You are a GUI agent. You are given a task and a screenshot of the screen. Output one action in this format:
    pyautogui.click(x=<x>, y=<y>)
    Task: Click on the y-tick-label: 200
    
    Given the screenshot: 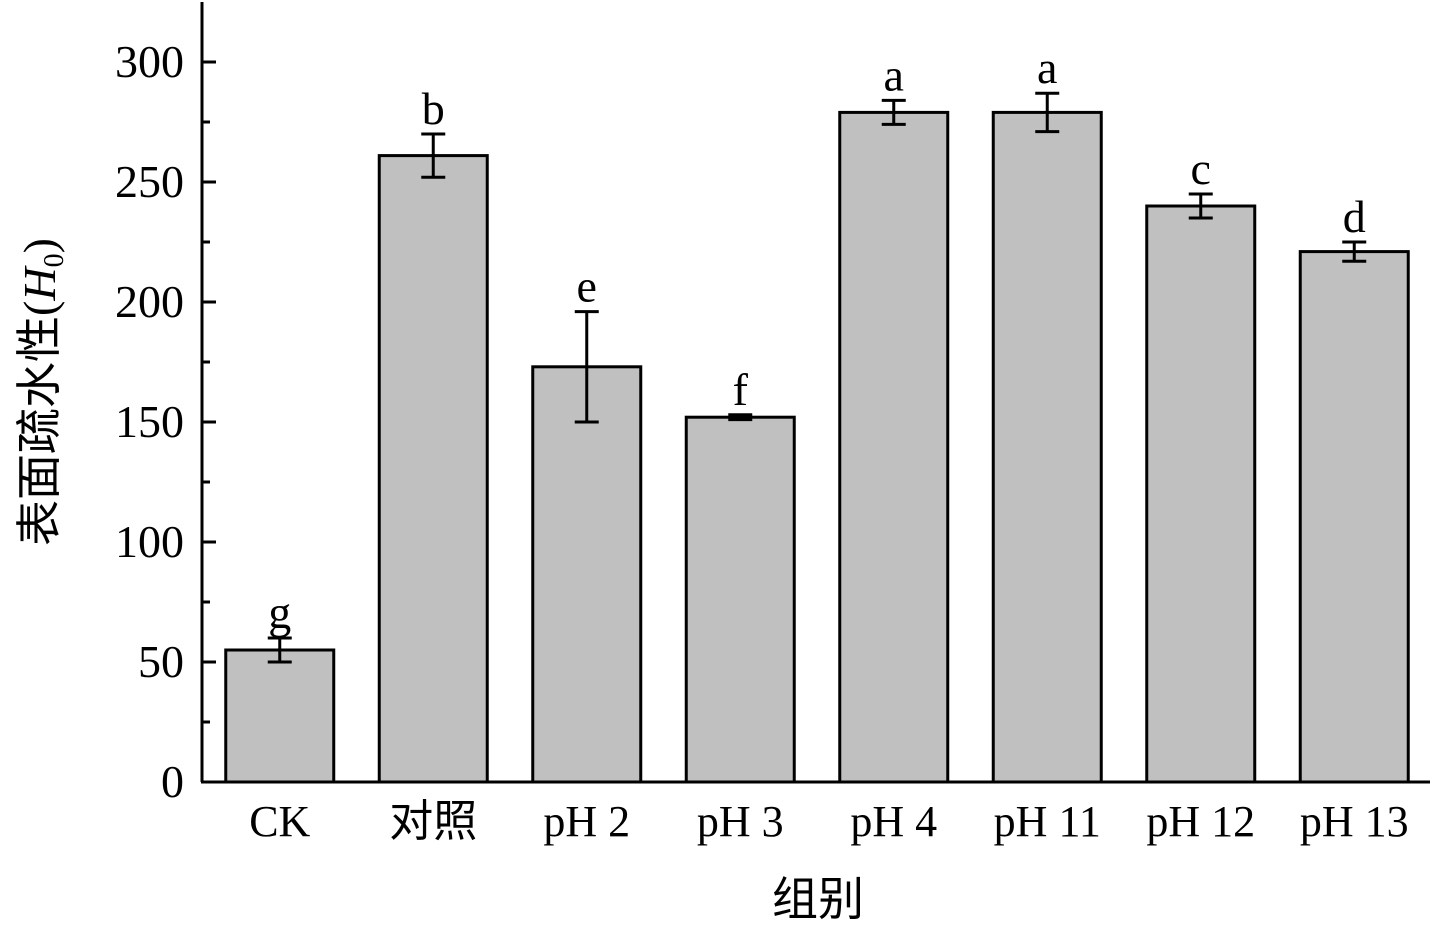 What is the action you would take?
    pyautogui.click(x=149, y=301)
    